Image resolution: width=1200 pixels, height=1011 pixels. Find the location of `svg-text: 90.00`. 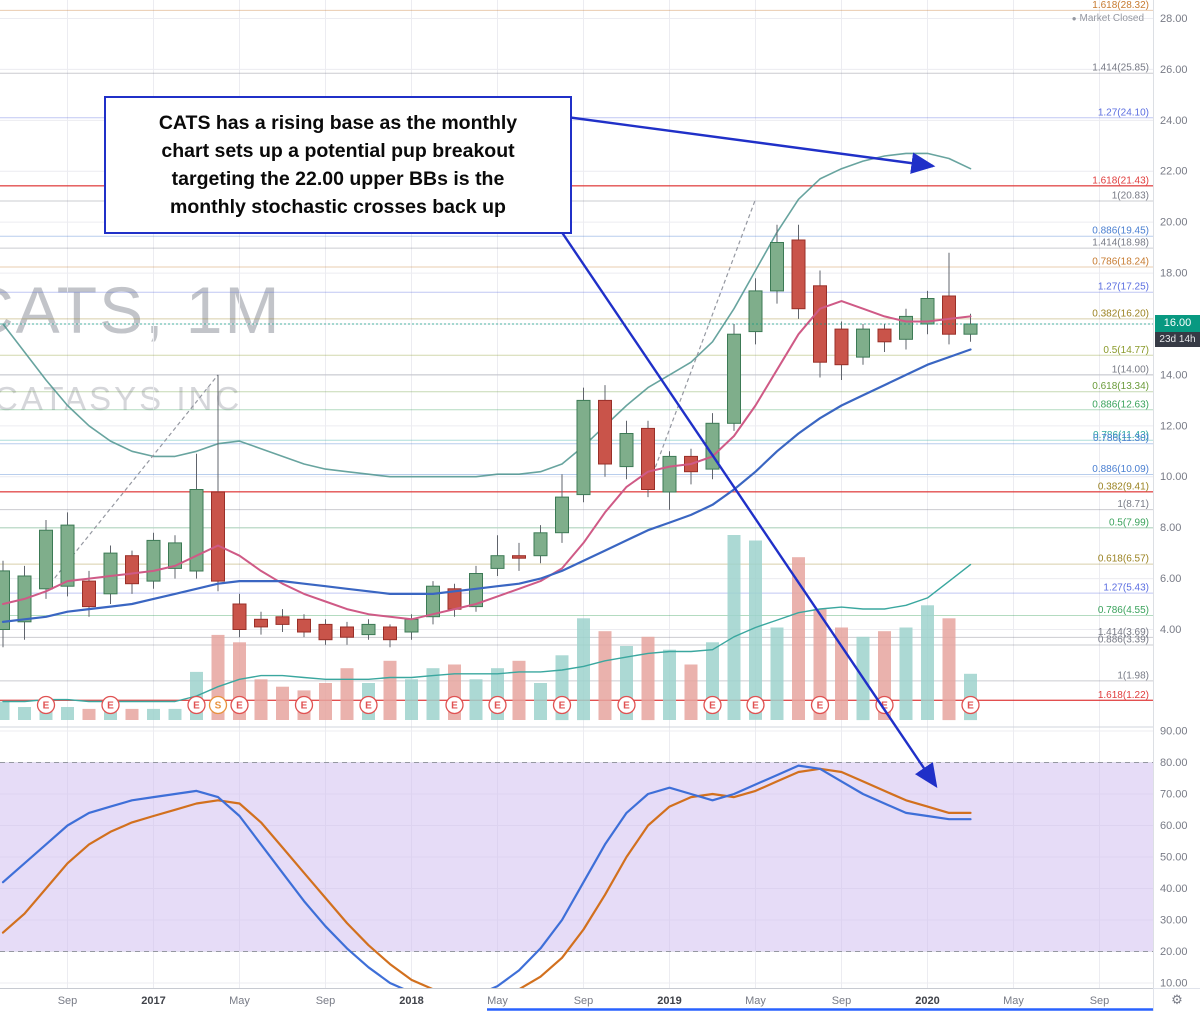

svg-text: 90.00 is located at coordinates (1174, 732).